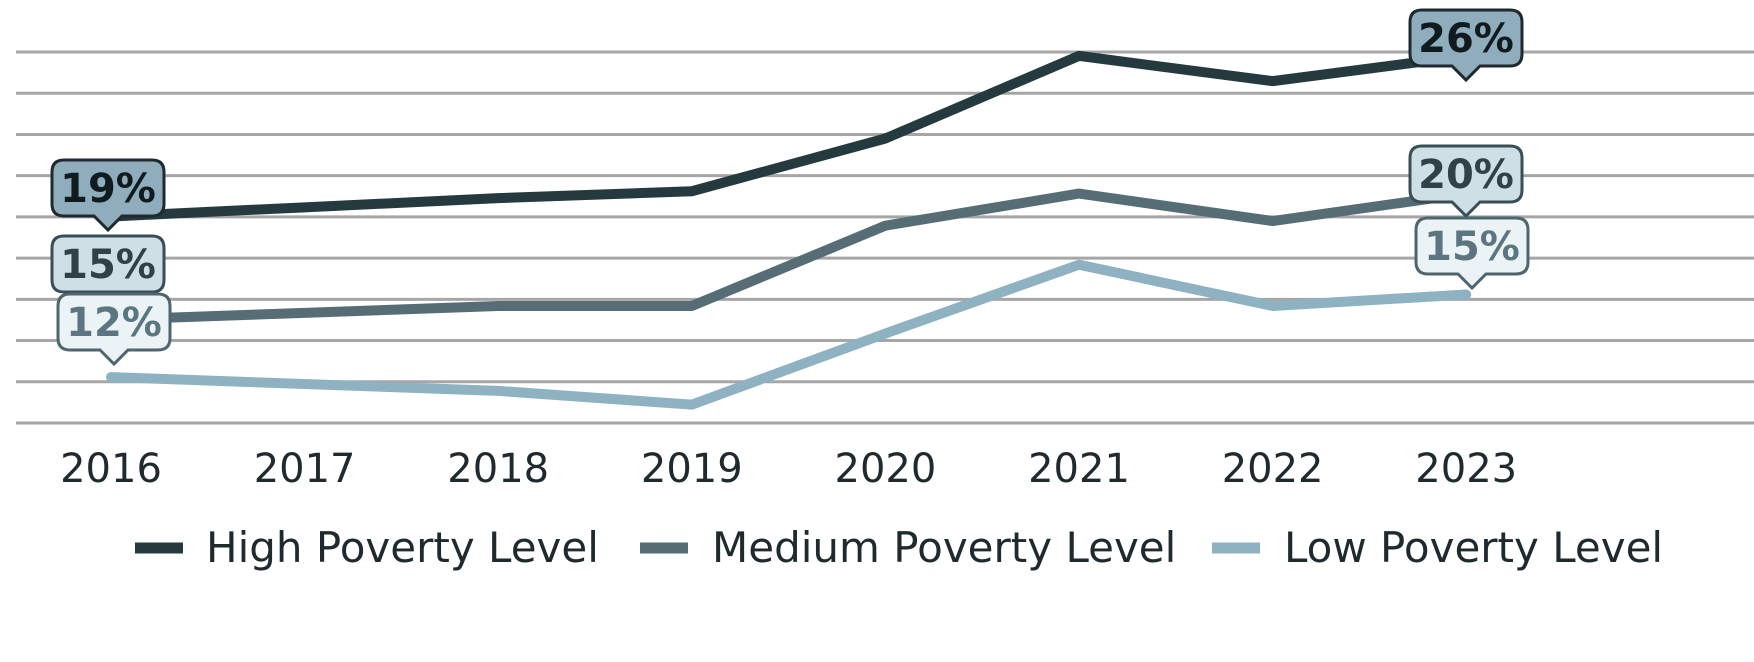 The width and height of the screenshot is (1754, 662). I want to click on x-tick-label: 2023, so click(1466, 469).